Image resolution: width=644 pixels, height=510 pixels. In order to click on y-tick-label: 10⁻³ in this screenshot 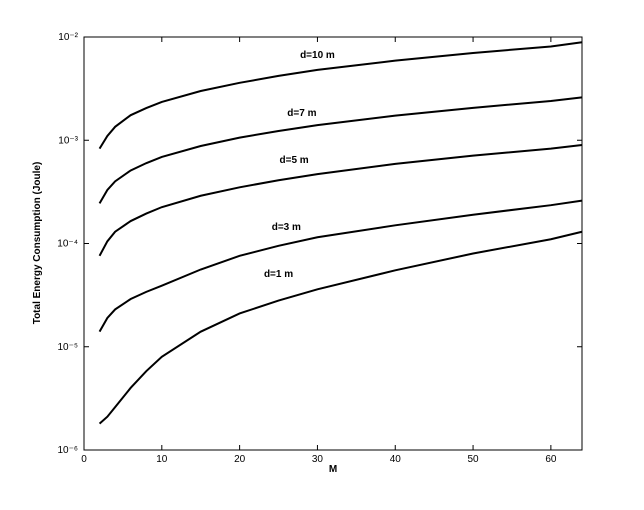, I will do `click(68, 140)`.